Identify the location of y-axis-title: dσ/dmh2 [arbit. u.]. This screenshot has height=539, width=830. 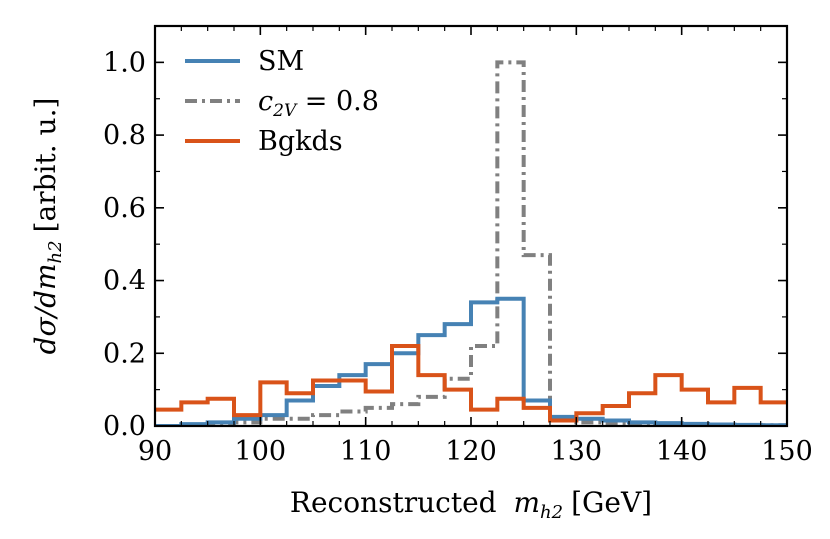
(47, 226).